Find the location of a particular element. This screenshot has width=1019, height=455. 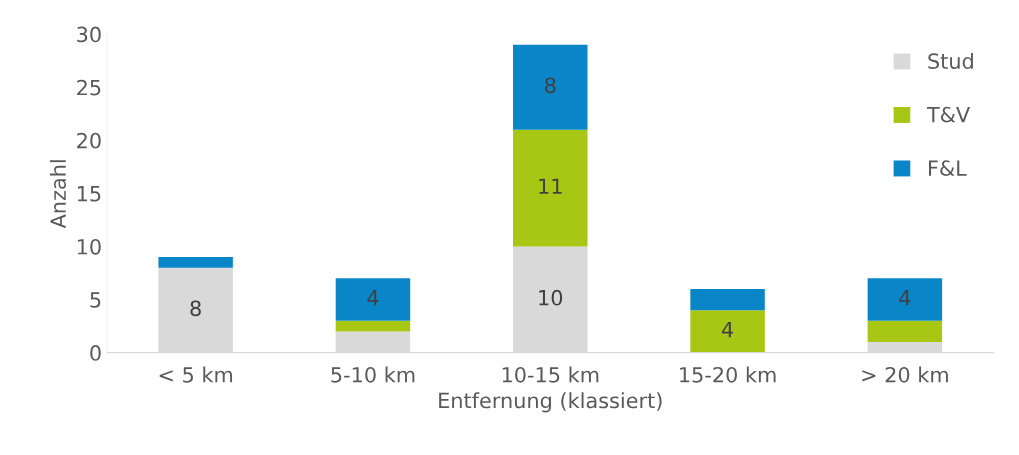

data-label: 11 is located at coordinates (550, 186).